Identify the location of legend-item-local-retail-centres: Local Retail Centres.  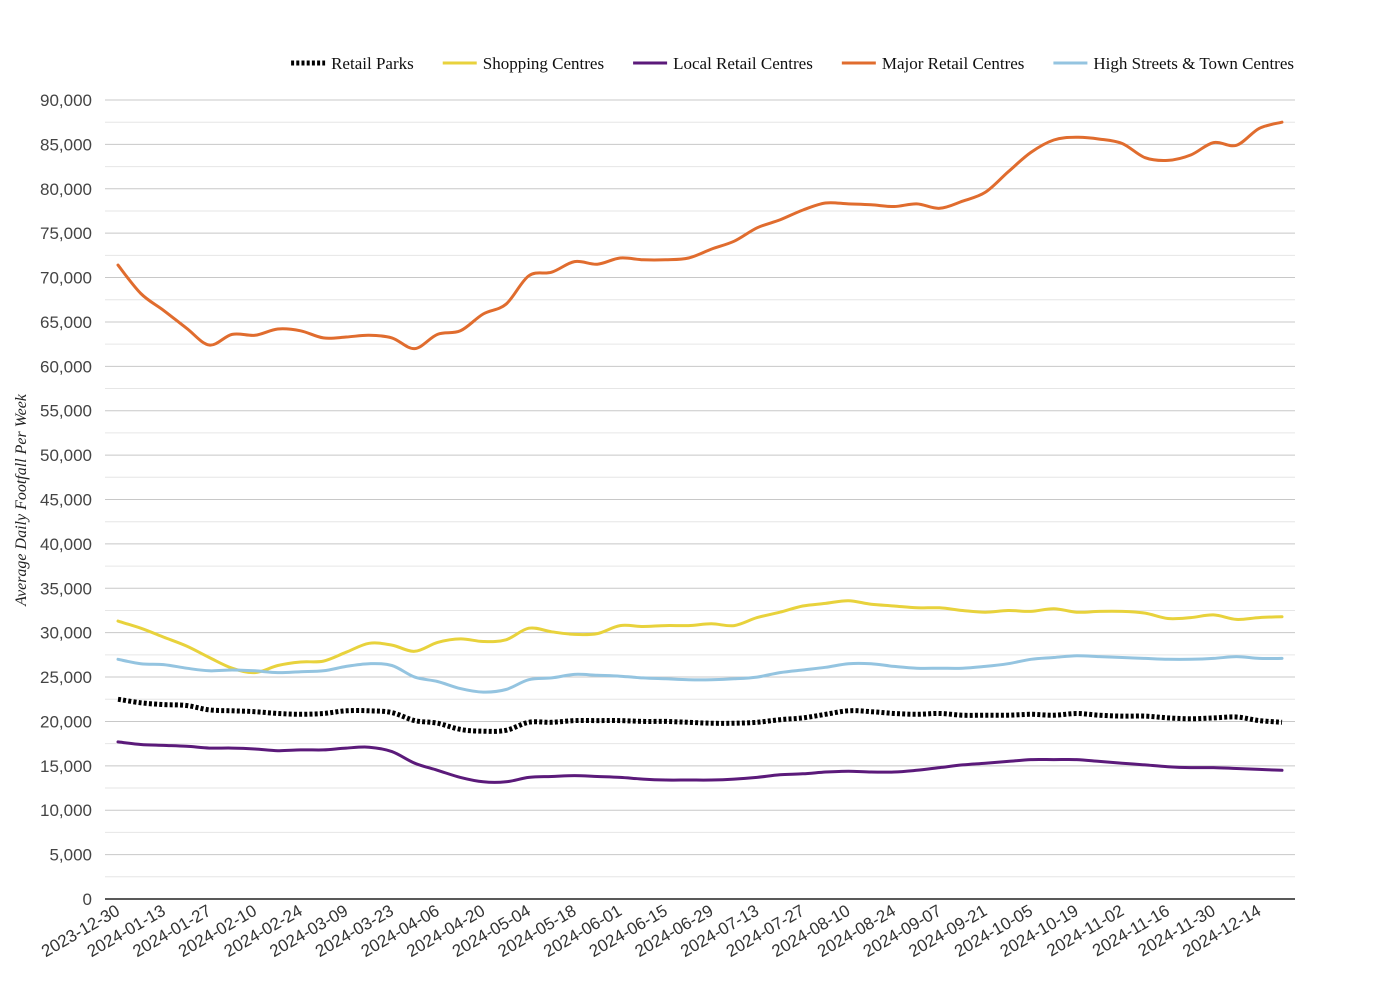
(723, 63).